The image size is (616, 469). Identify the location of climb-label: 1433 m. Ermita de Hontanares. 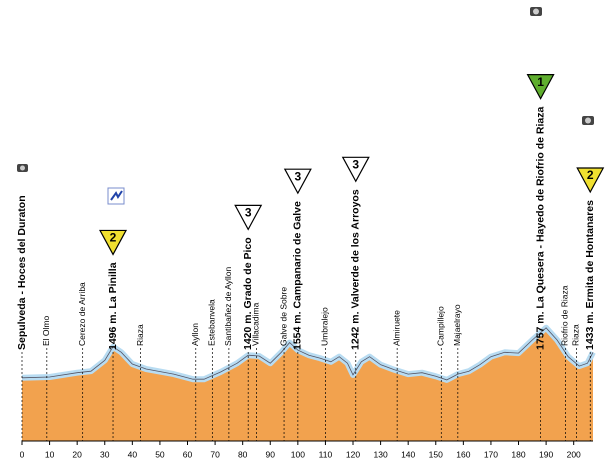
(590, 275).